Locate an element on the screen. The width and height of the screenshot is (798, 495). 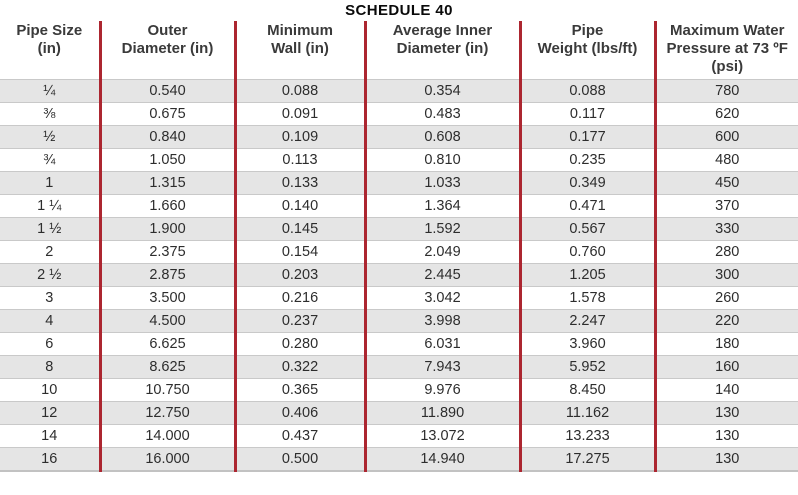
table-cell: 6 is located at coordinates (51, 344).